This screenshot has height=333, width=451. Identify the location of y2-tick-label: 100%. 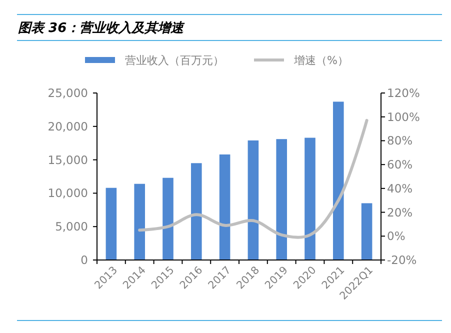
(403, 117).